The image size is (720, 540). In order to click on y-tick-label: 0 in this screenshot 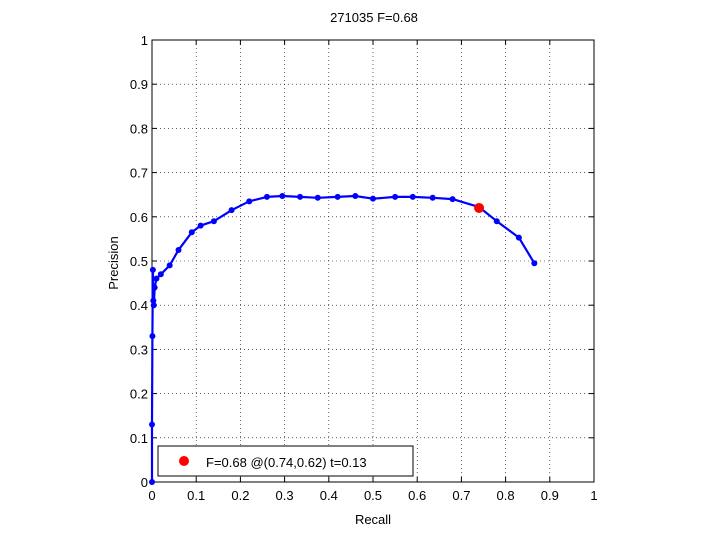, I will do `click(144, 482)`.